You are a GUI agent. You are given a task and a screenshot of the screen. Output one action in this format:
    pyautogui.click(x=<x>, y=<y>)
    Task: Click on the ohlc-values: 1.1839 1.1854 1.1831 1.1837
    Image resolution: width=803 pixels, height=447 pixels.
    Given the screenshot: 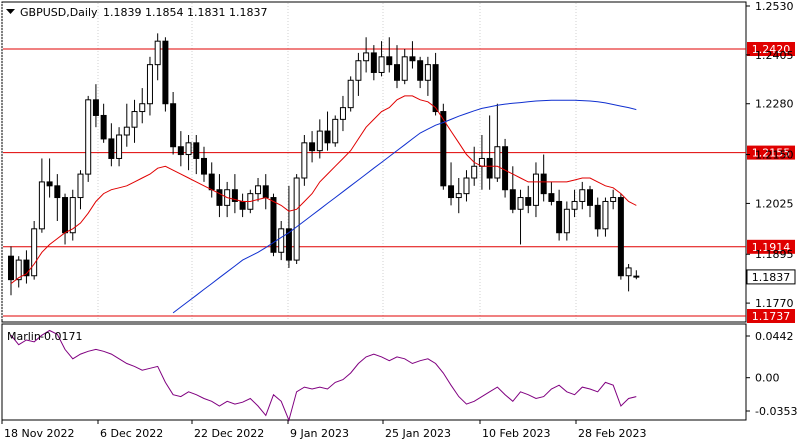 What is the action you would take?
    pyautogui.click(x=185, y=12)
    